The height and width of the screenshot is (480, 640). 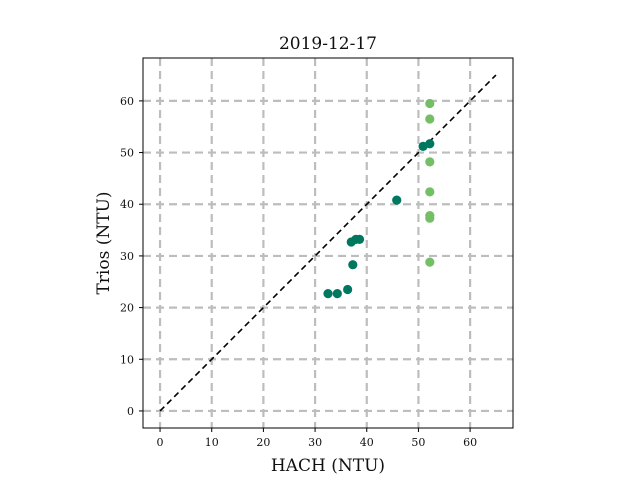 I want to click on y-tick-label: 50, so click(x=127, y=153).